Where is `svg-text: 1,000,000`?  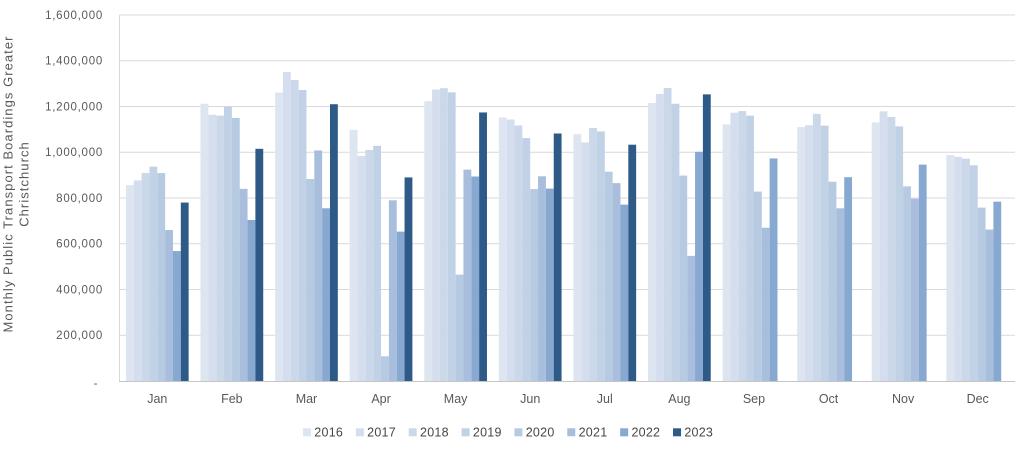 svg-text: 1,000,000 is located at coordinates (74, 153).